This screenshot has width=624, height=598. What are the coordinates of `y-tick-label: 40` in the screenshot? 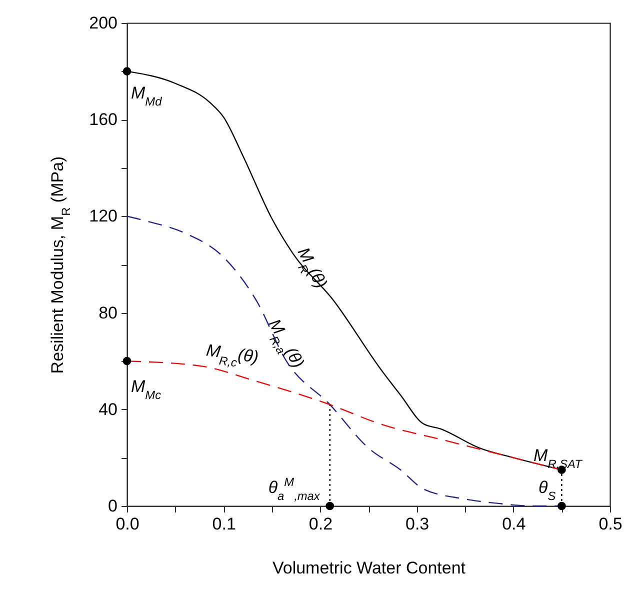 It's located at (108, 409).